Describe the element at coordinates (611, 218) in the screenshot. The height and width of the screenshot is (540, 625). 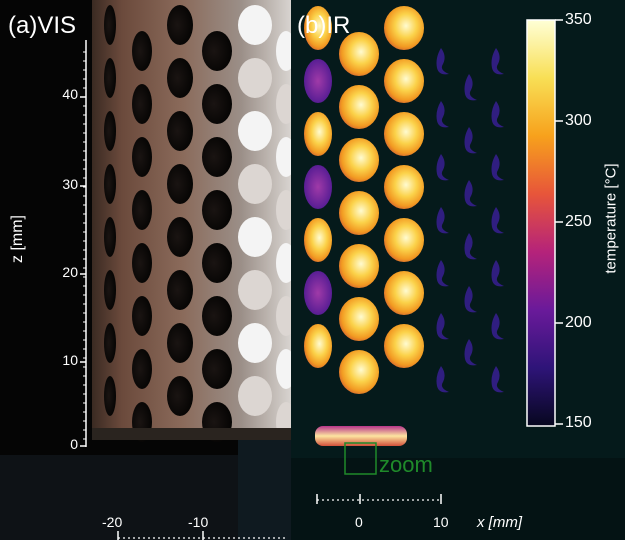
I see `colorbar-title: temperature [°C]` at that location.